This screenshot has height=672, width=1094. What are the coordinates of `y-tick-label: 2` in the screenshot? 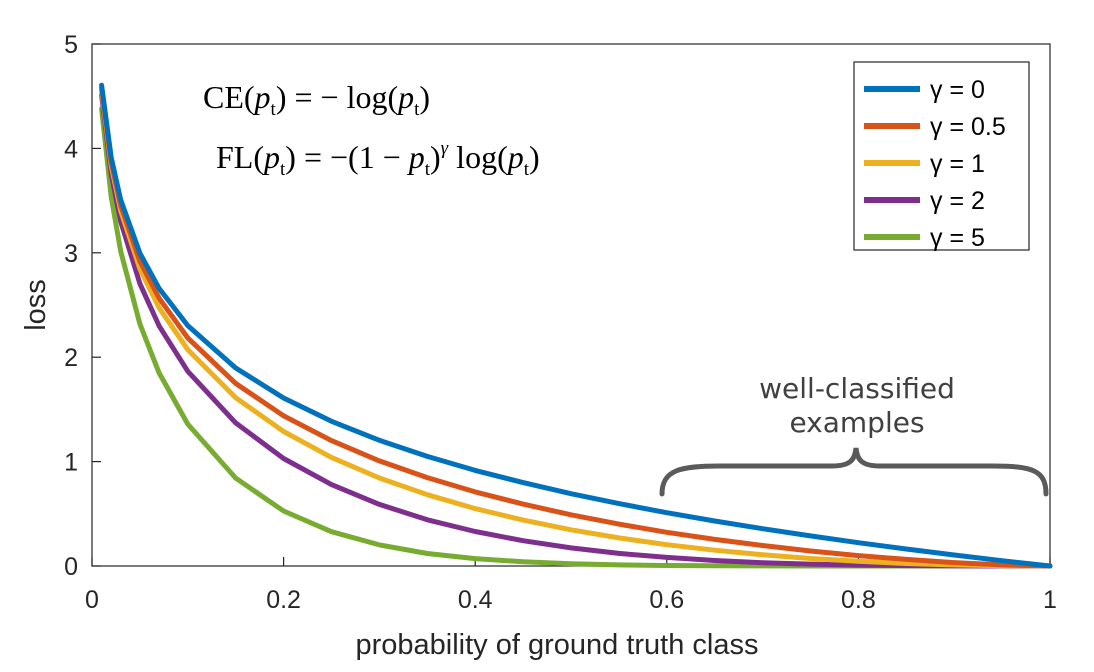 It's located at (71, 358).